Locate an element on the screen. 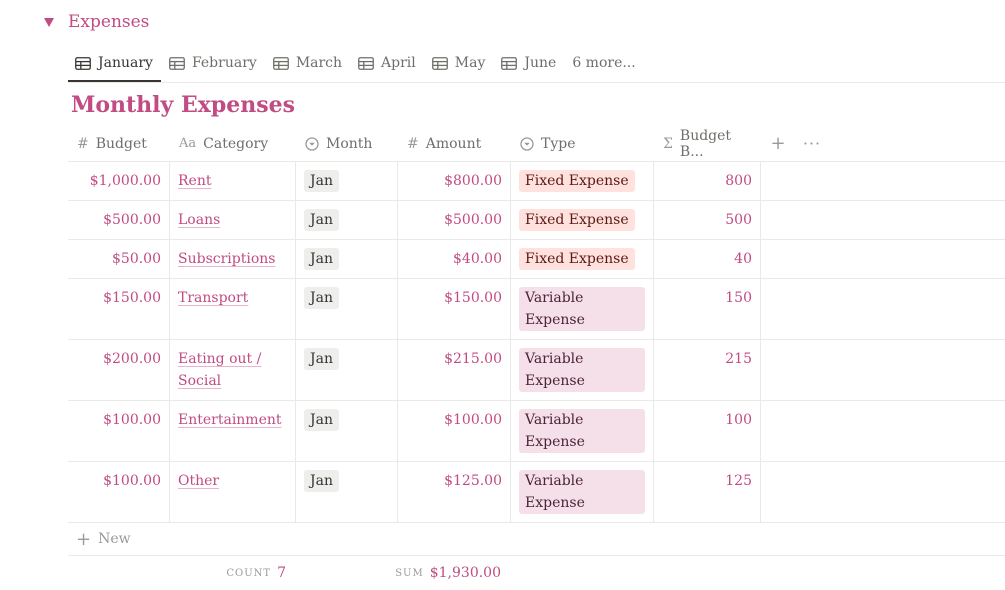 The width and height of the screenshot is (1005, 590). category-cell: Transport is located at coordinates (233, 309).